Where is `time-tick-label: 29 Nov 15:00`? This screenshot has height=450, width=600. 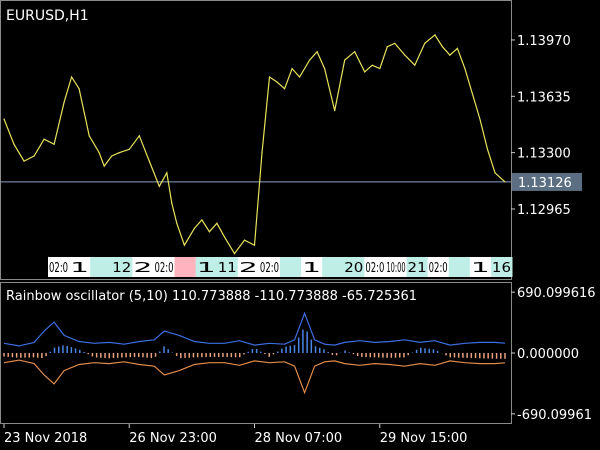
time-tick-label: 29 Nov 15:00 is located at coordinates (424, 438).